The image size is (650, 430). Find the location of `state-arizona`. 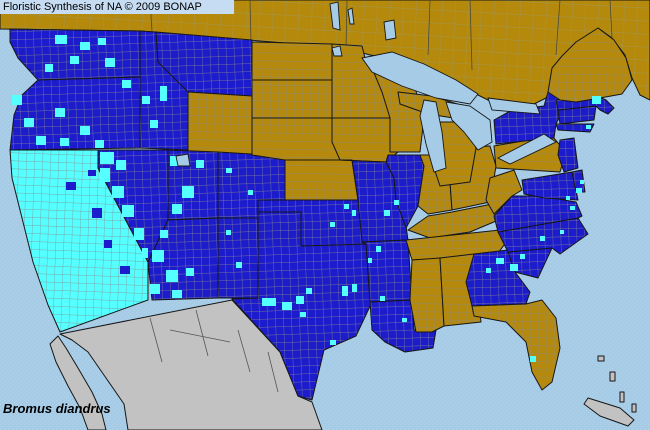

state-arizona is located at coordinates (183, 259).